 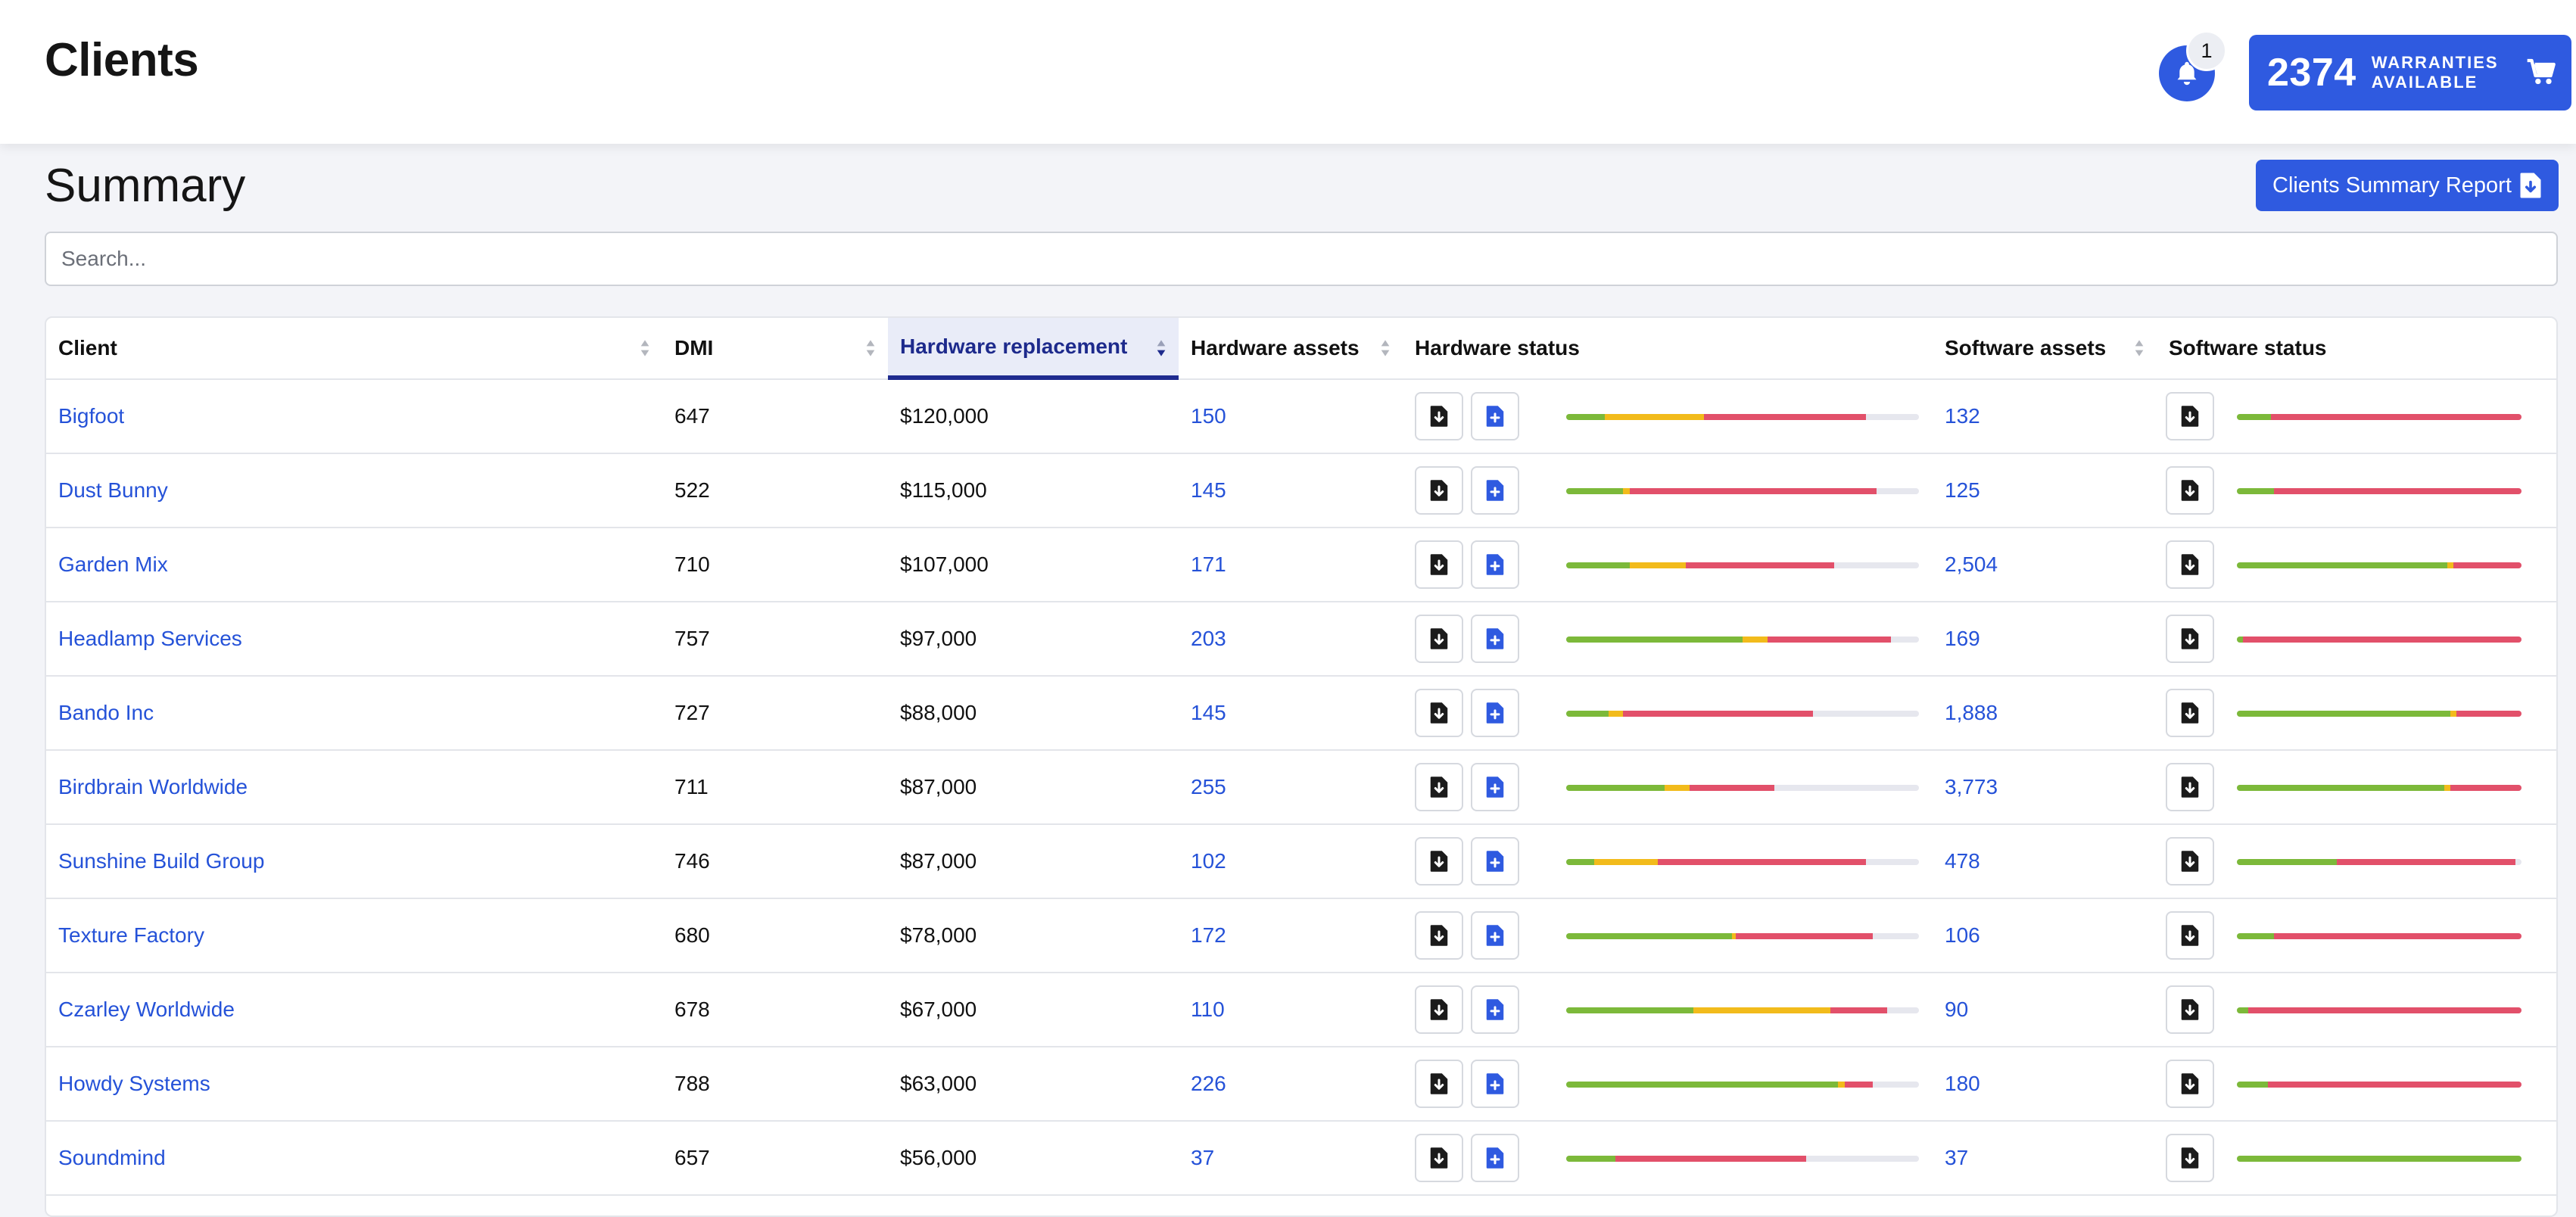 I want to click on software-assets-link: 2,504, so click(x=1971, y=564).